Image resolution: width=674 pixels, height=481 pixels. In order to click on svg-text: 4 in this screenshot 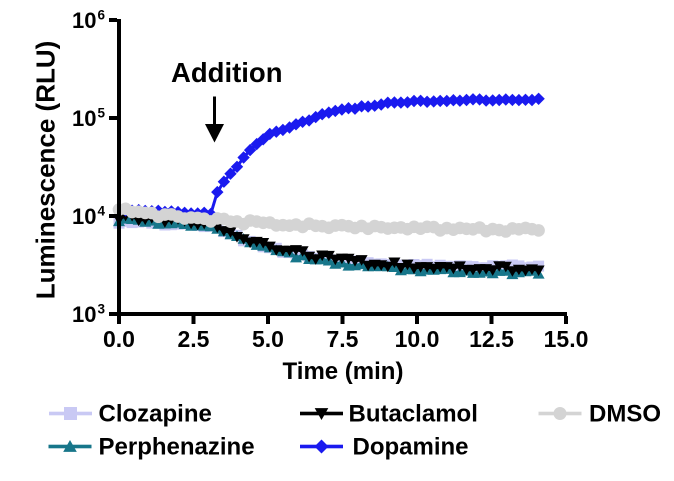, I will do `click(102, 211)`.